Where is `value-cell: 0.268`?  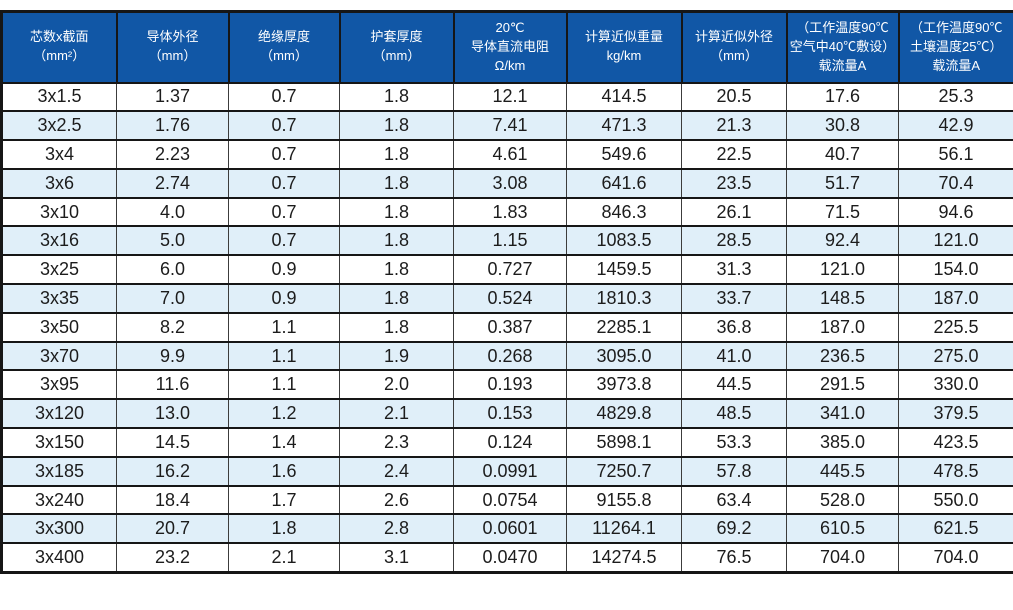
value-cell: 0.268 is located at coordinates (510, 356).